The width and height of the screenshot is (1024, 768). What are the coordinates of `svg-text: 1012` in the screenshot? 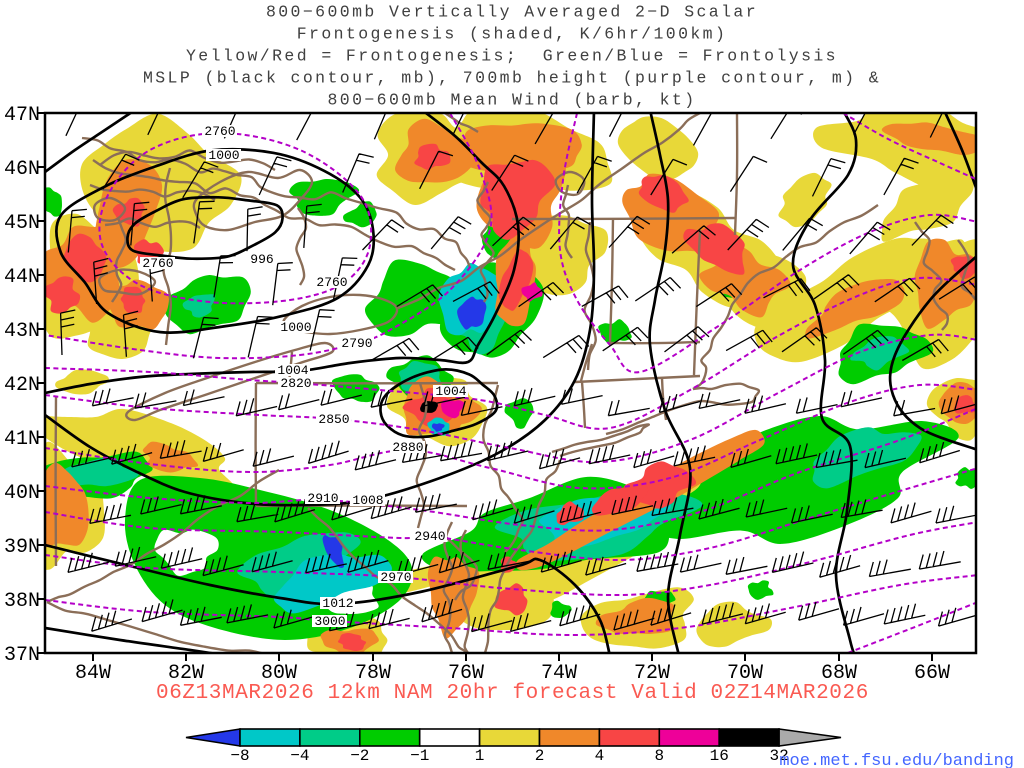 It's located at (337, 603).